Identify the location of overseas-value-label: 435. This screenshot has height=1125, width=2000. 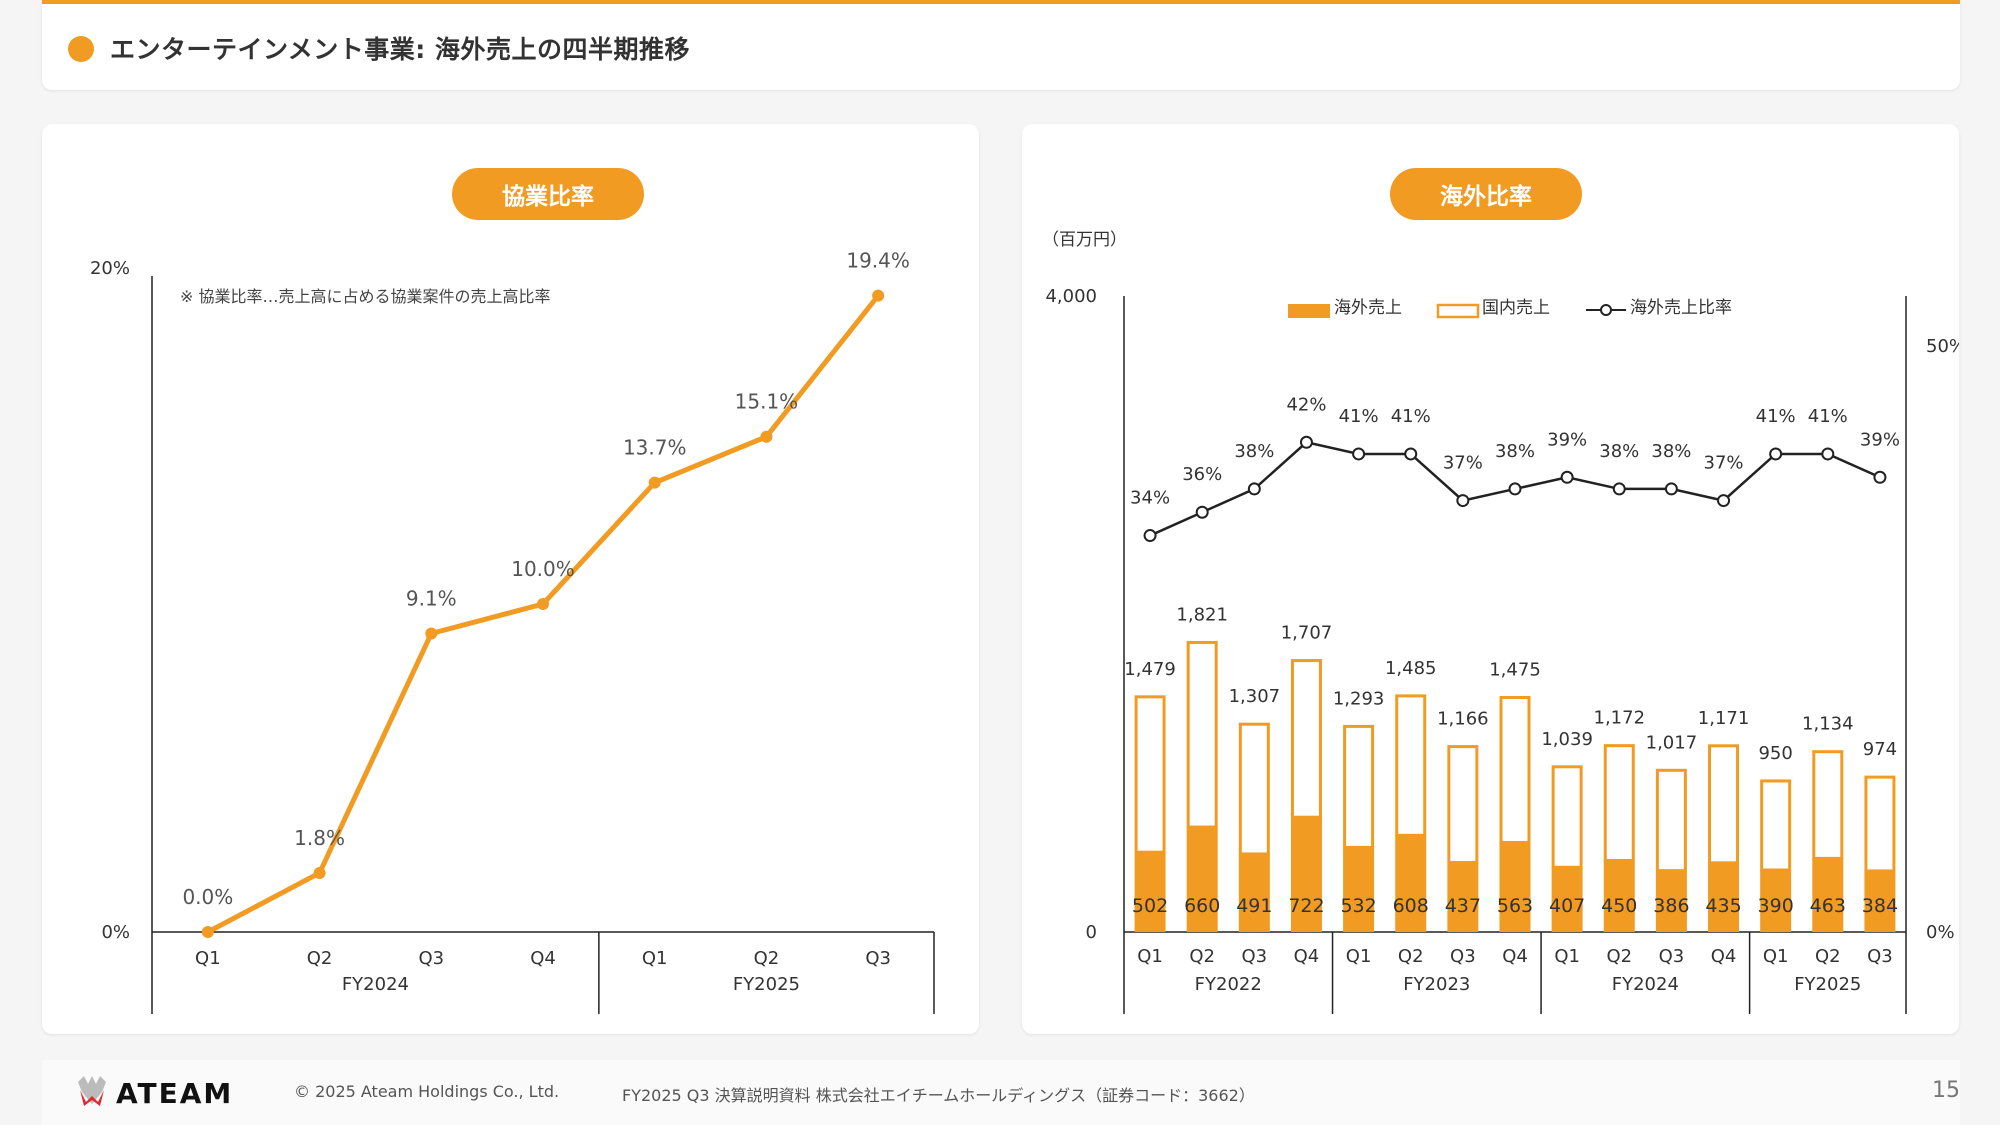
(1723, 906).